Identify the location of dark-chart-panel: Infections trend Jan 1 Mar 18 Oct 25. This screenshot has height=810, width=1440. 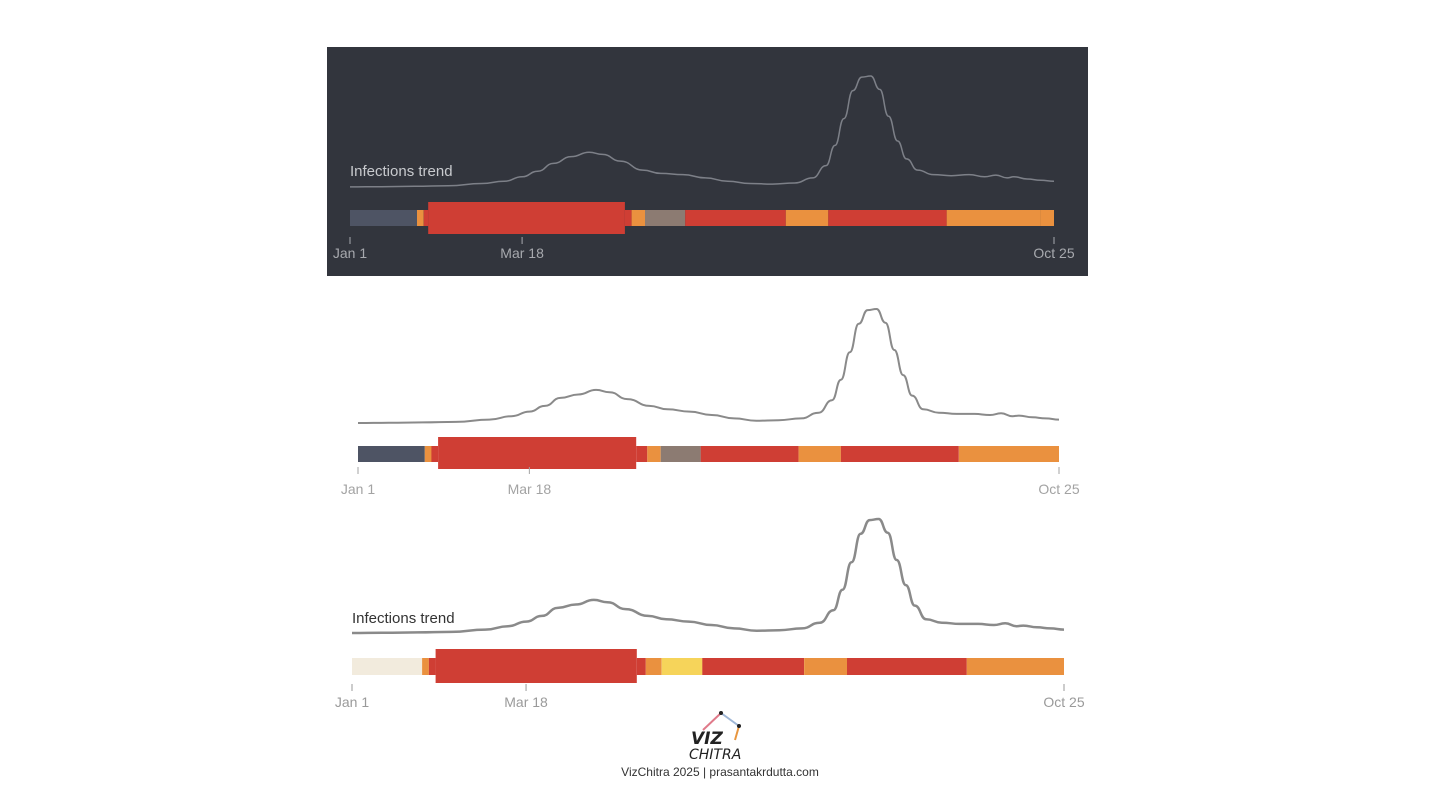
(707, 161).